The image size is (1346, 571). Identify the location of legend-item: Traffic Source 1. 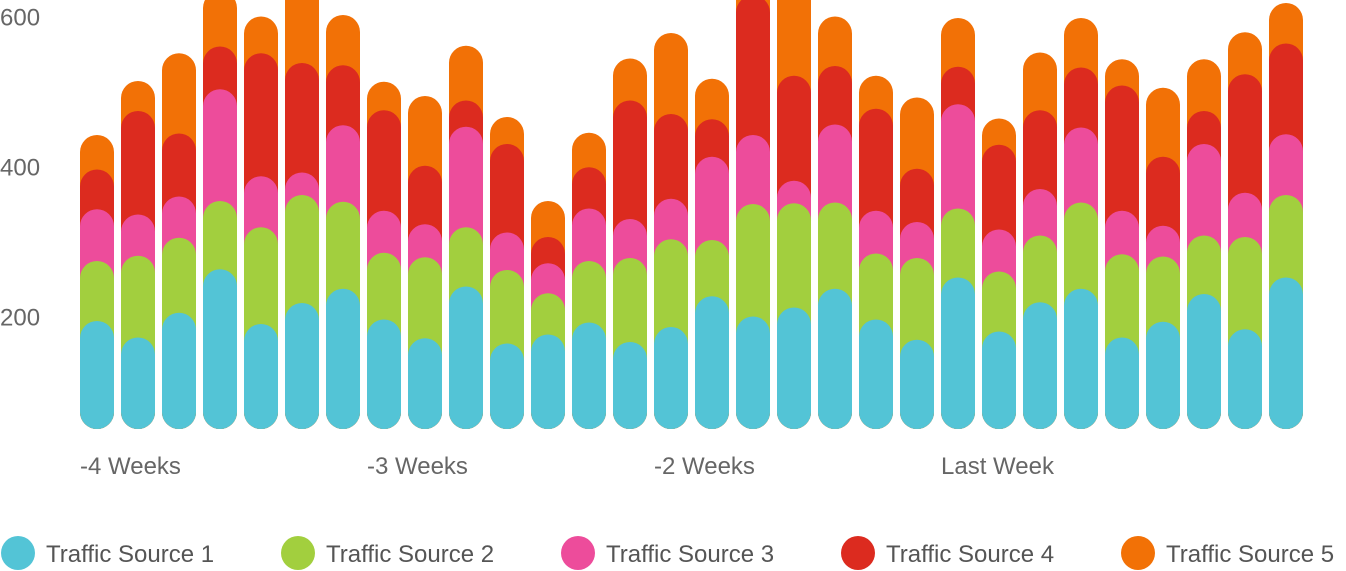
(107, 553).